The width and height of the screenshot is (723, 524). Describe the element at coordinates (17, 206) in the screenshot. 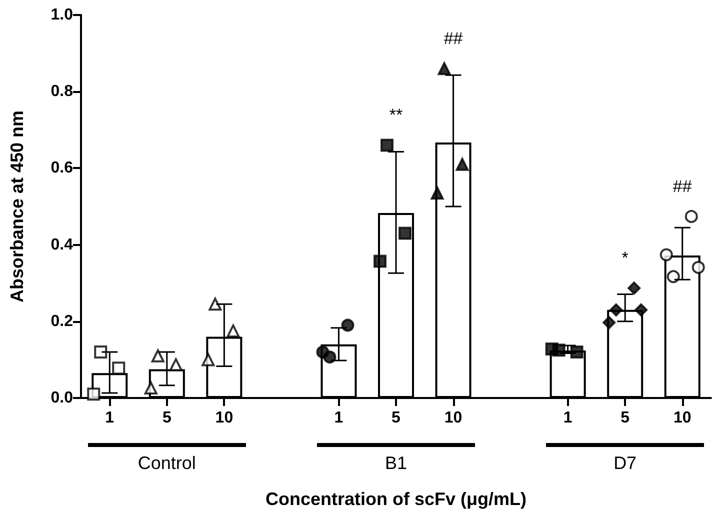

I see `y-axis-title: Absorbance at 450 nm` at that location.